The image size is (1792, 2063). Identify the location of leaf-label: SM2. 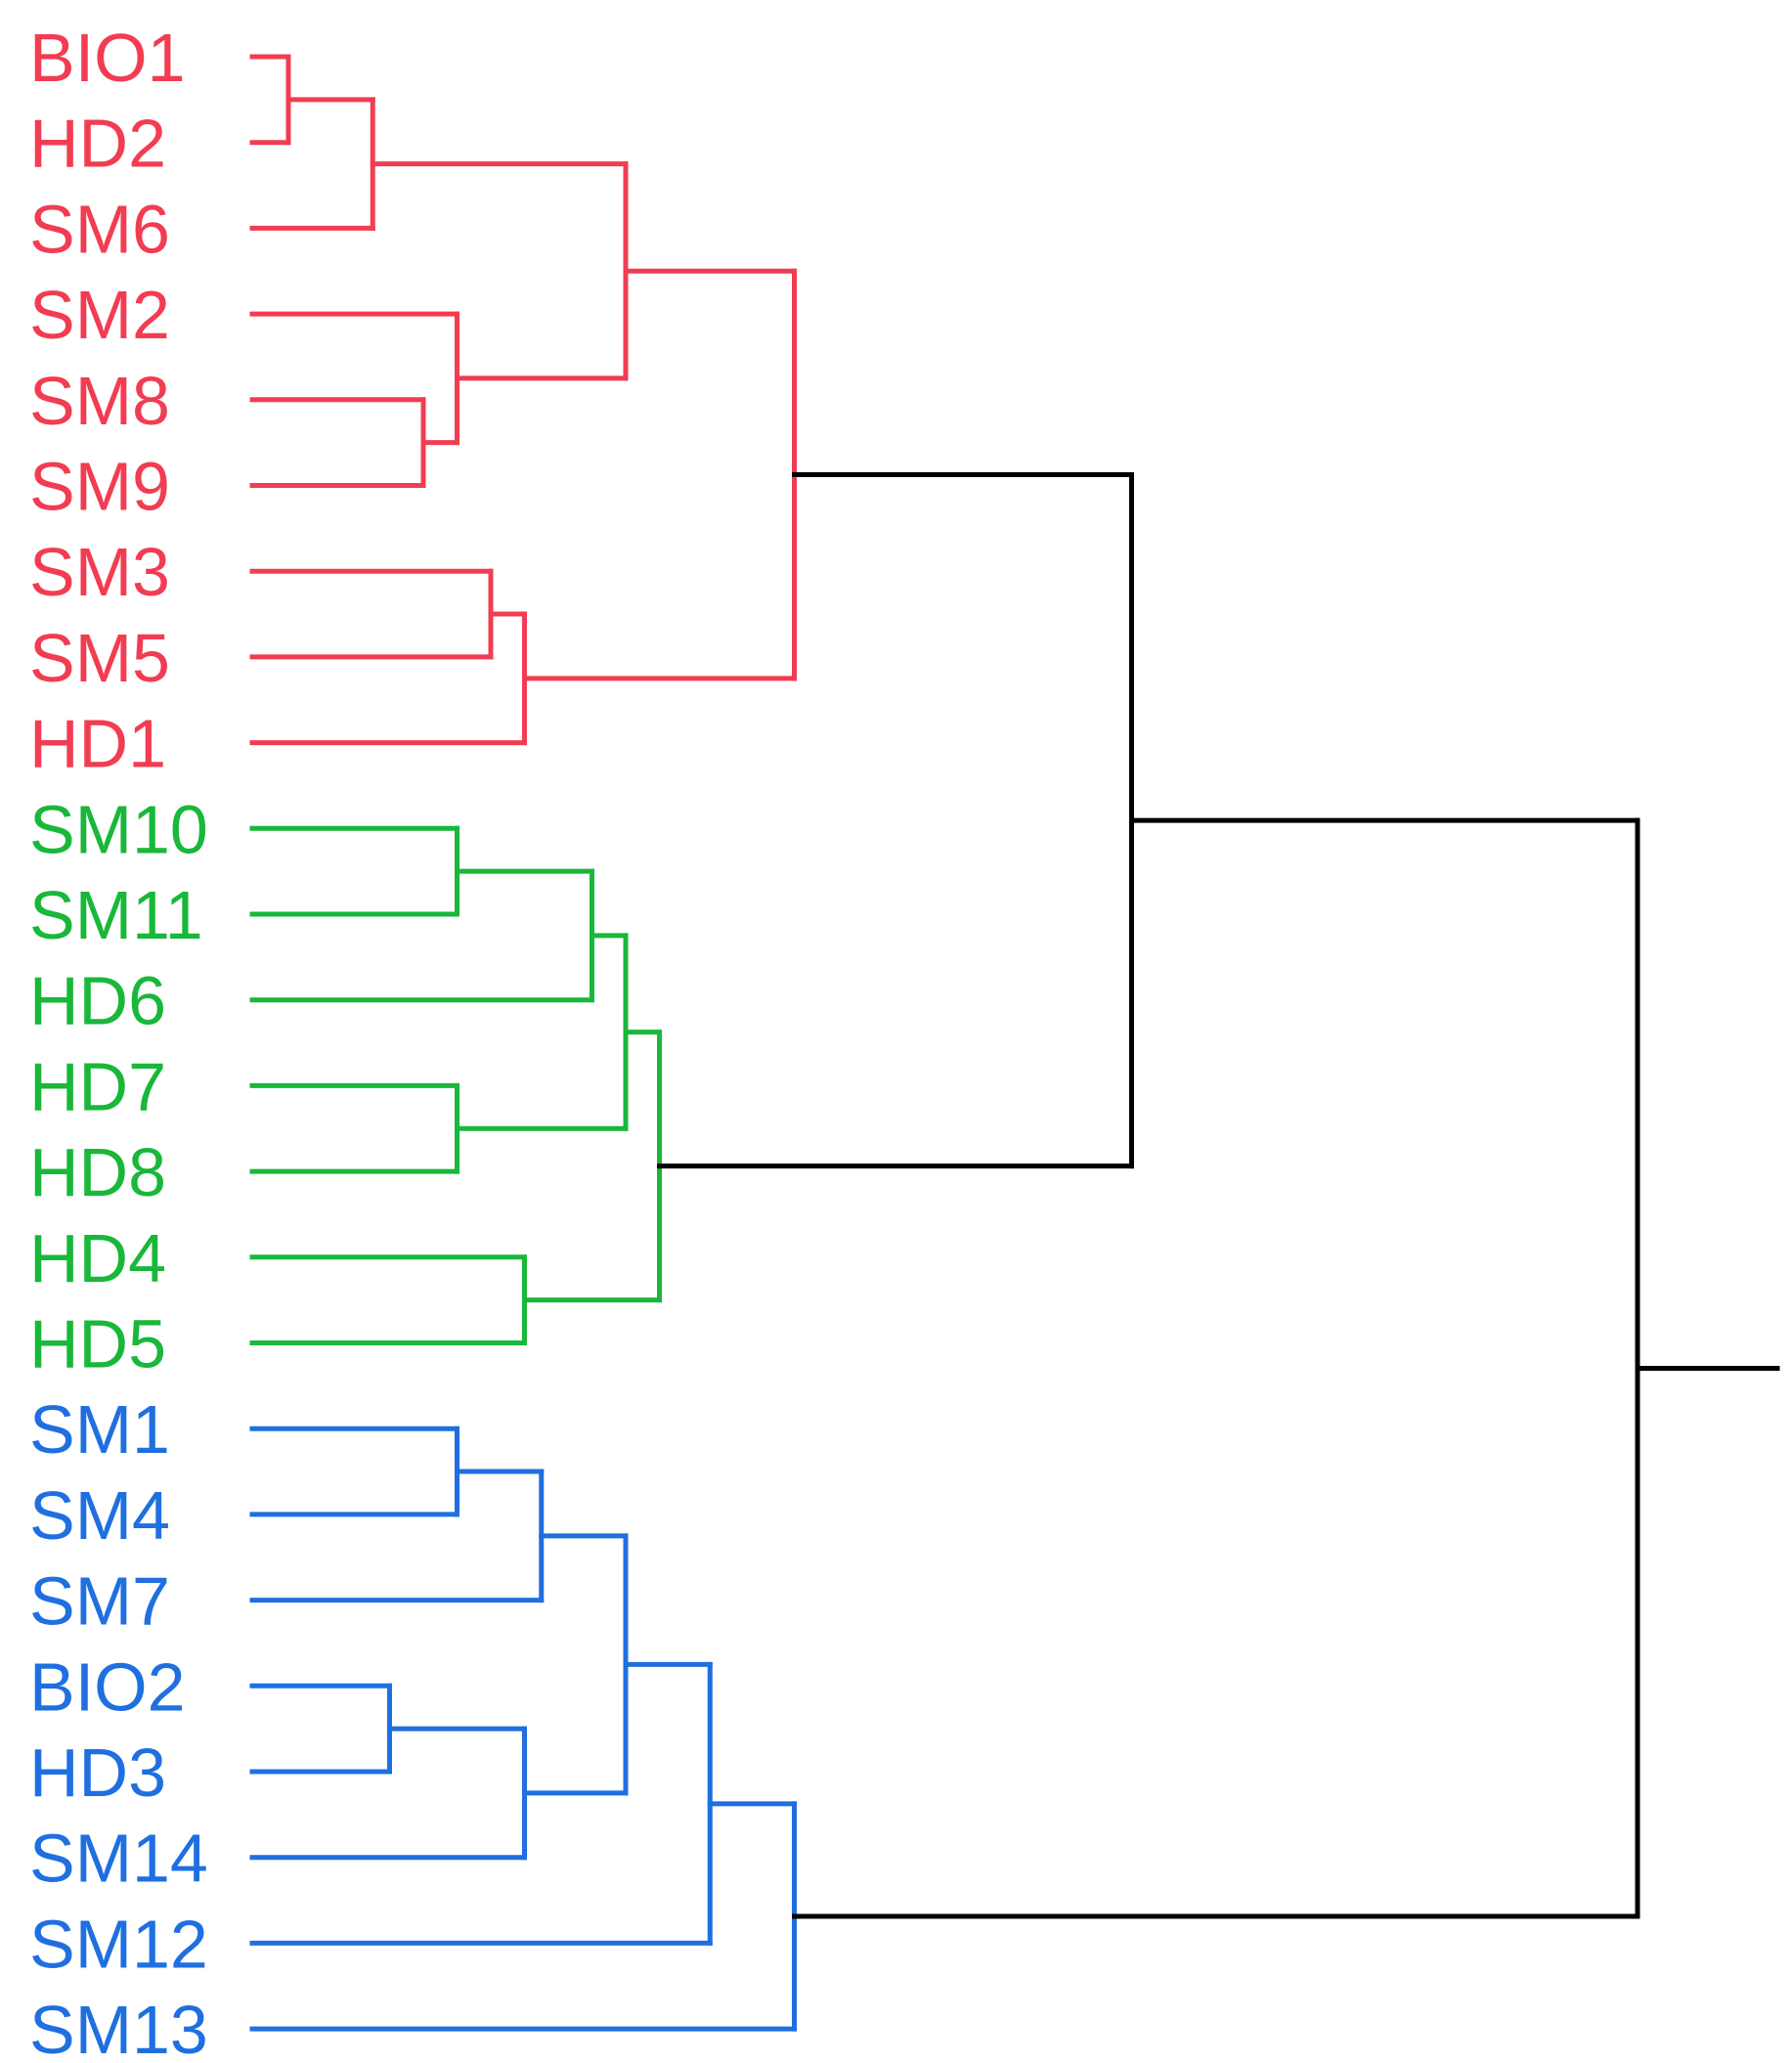
(99, 315).